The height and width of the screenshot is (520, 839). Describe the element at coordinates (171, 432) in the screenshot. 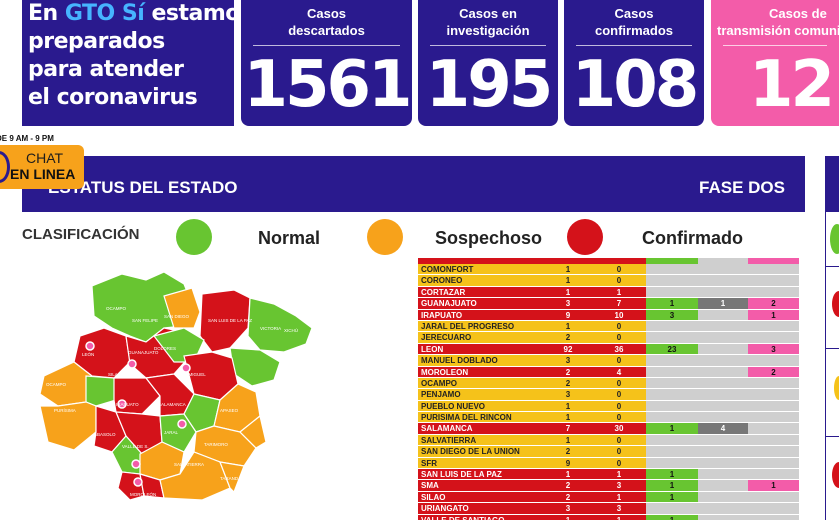

I see `svg-text: JARAL` at that location.